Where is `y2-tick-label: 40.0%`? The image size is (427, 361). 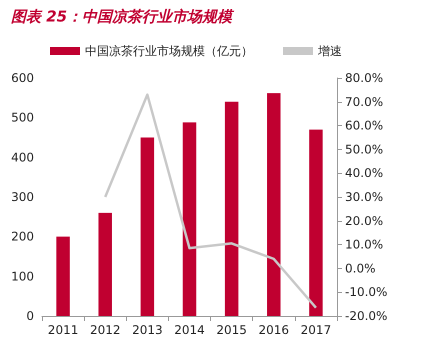 y2-tick-label: 40.0% is located at coordinates (364, 173).